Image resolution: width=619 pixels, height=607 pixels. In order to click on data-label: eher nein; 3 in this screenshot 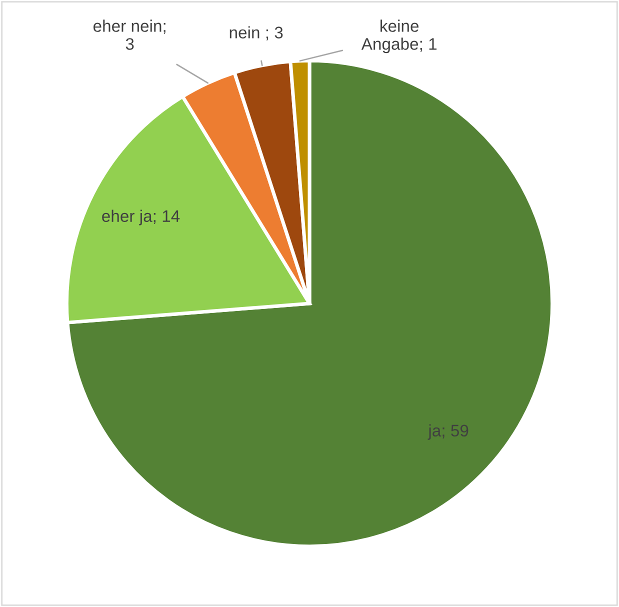, I will do `click(129, 35)`.